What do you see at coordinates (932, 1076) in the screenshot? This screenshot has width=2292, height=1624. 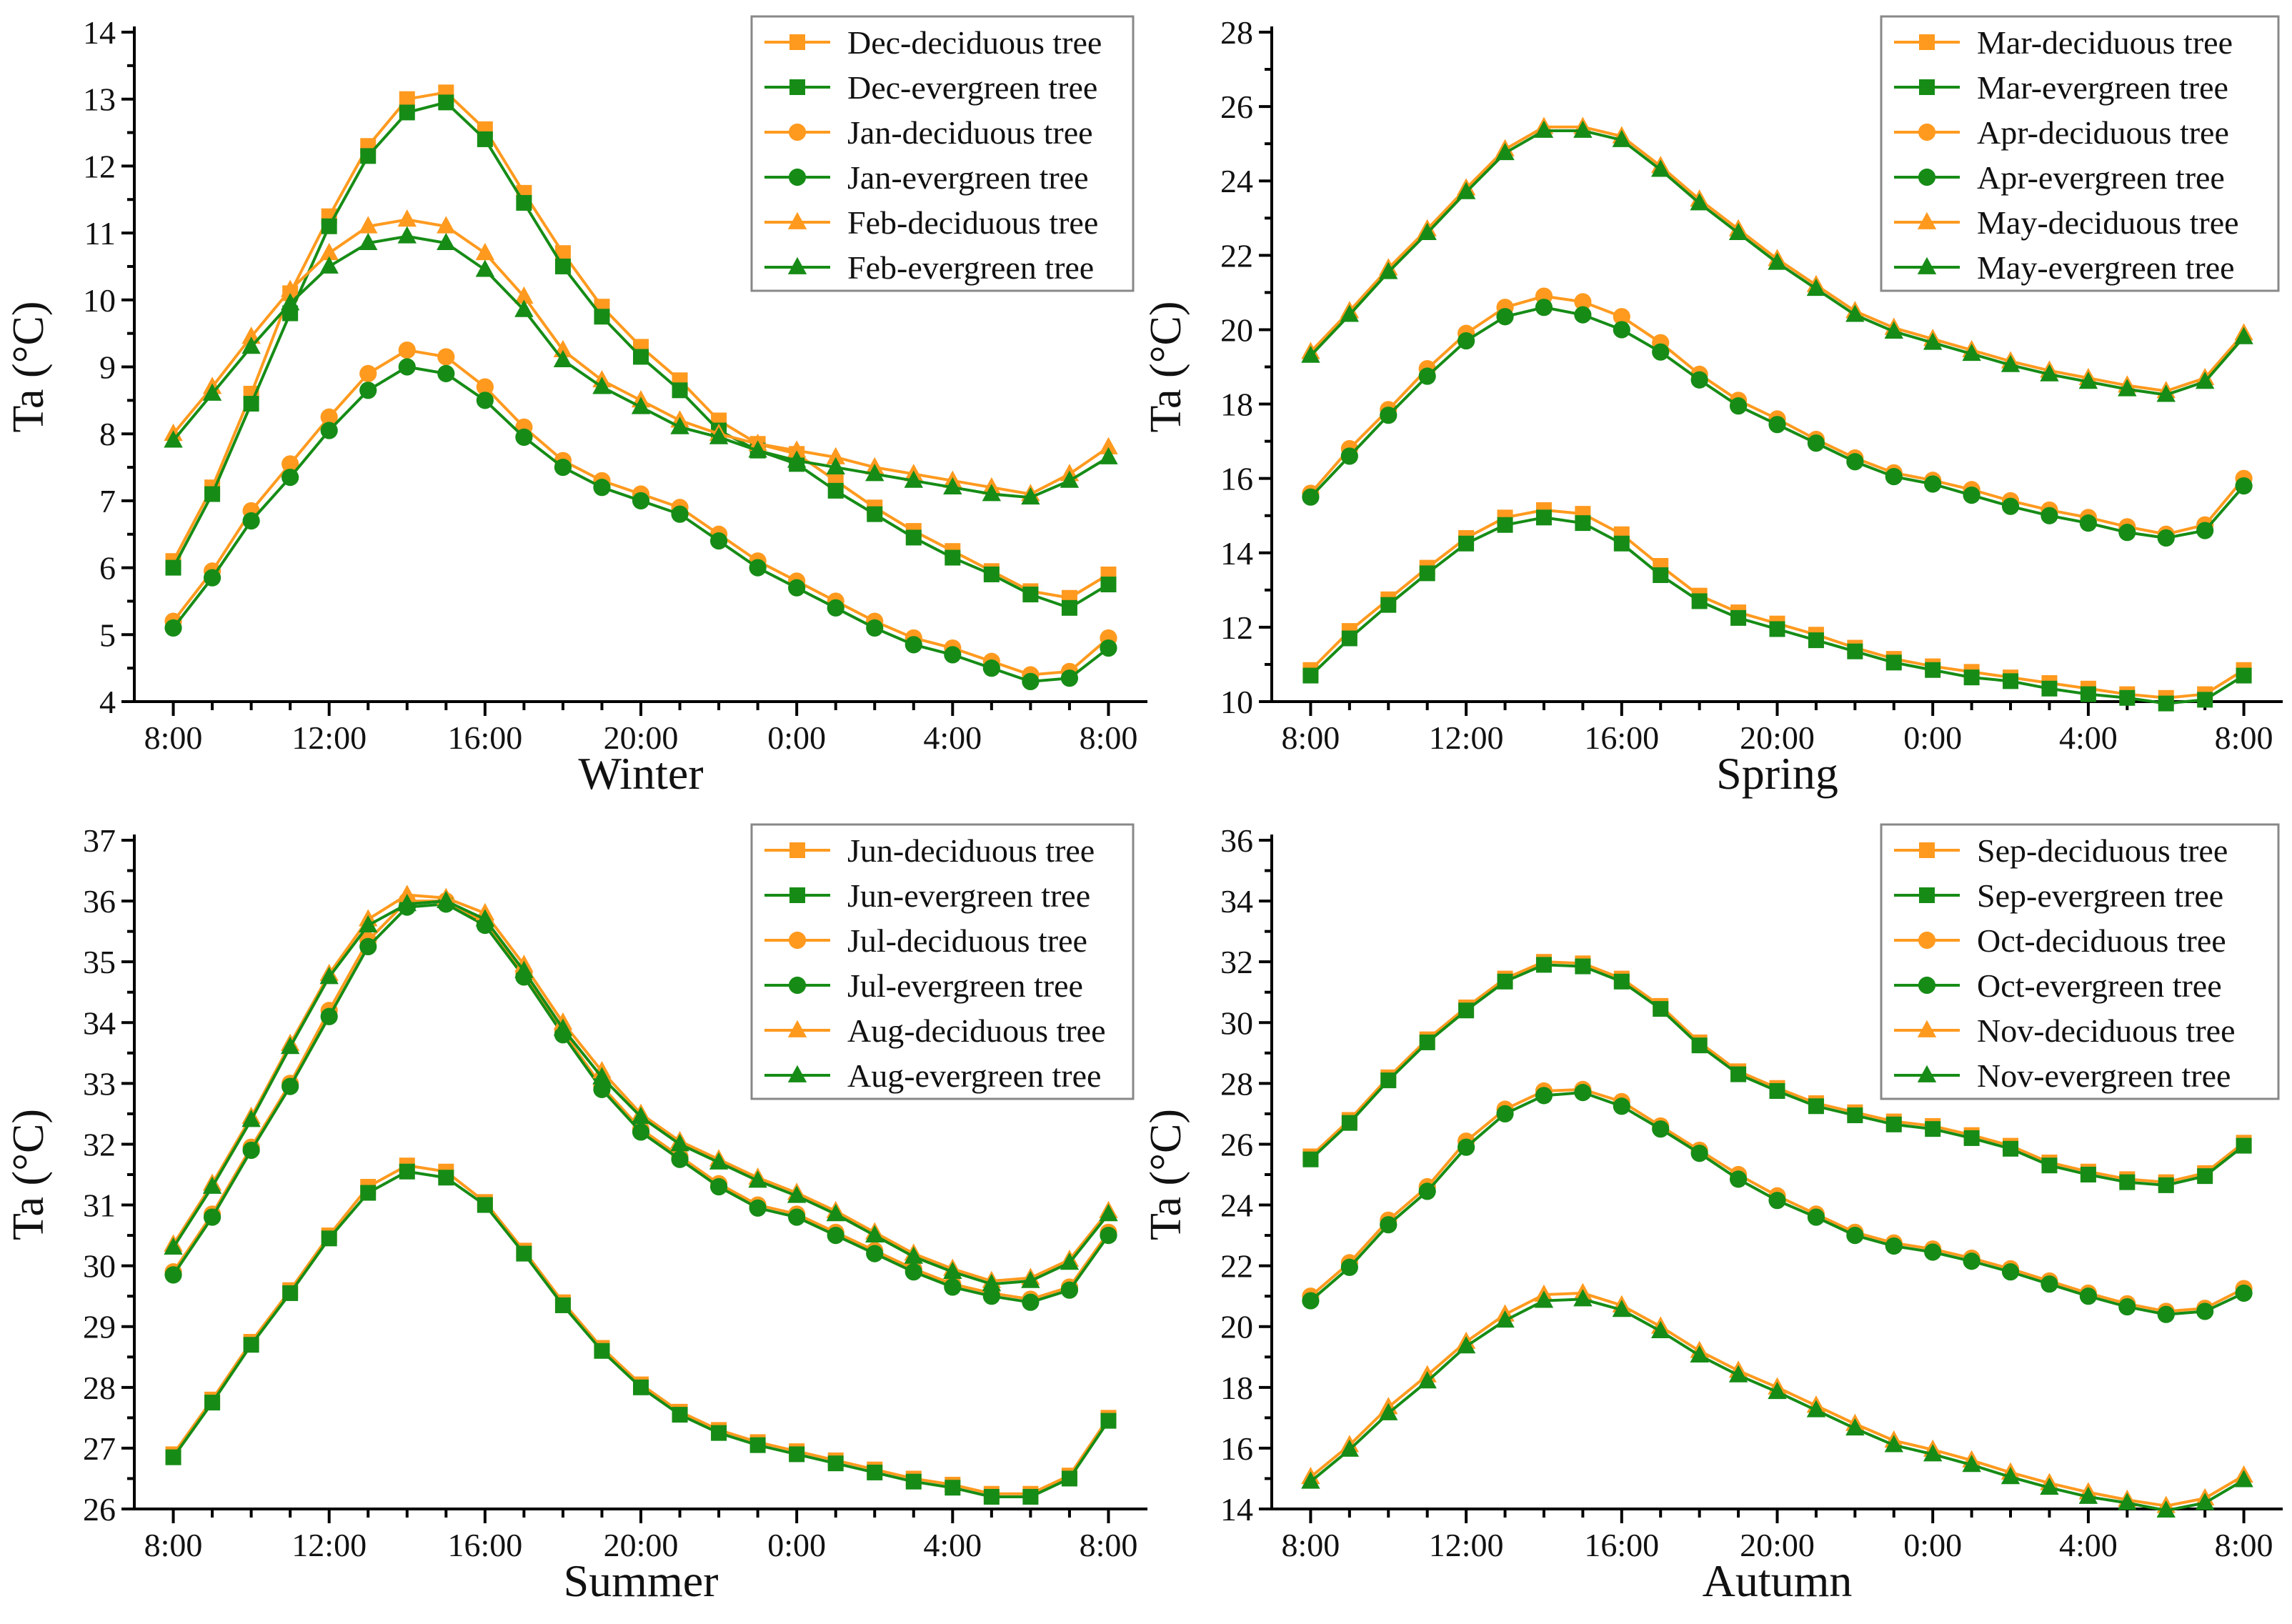 I see `legend-item: Aug-evergreen tree` at bounding box center [932, 1076].